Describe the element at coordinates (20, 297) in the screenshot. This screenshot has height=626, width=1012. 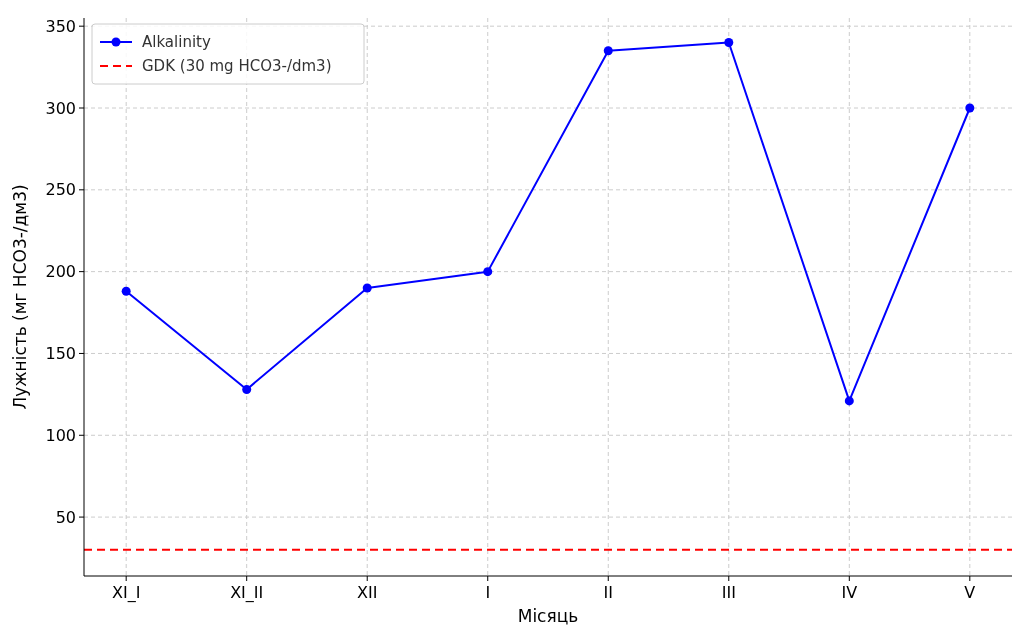
I see `y-axis-title: Лужність (мг HCO3-/дм3)` at that location.